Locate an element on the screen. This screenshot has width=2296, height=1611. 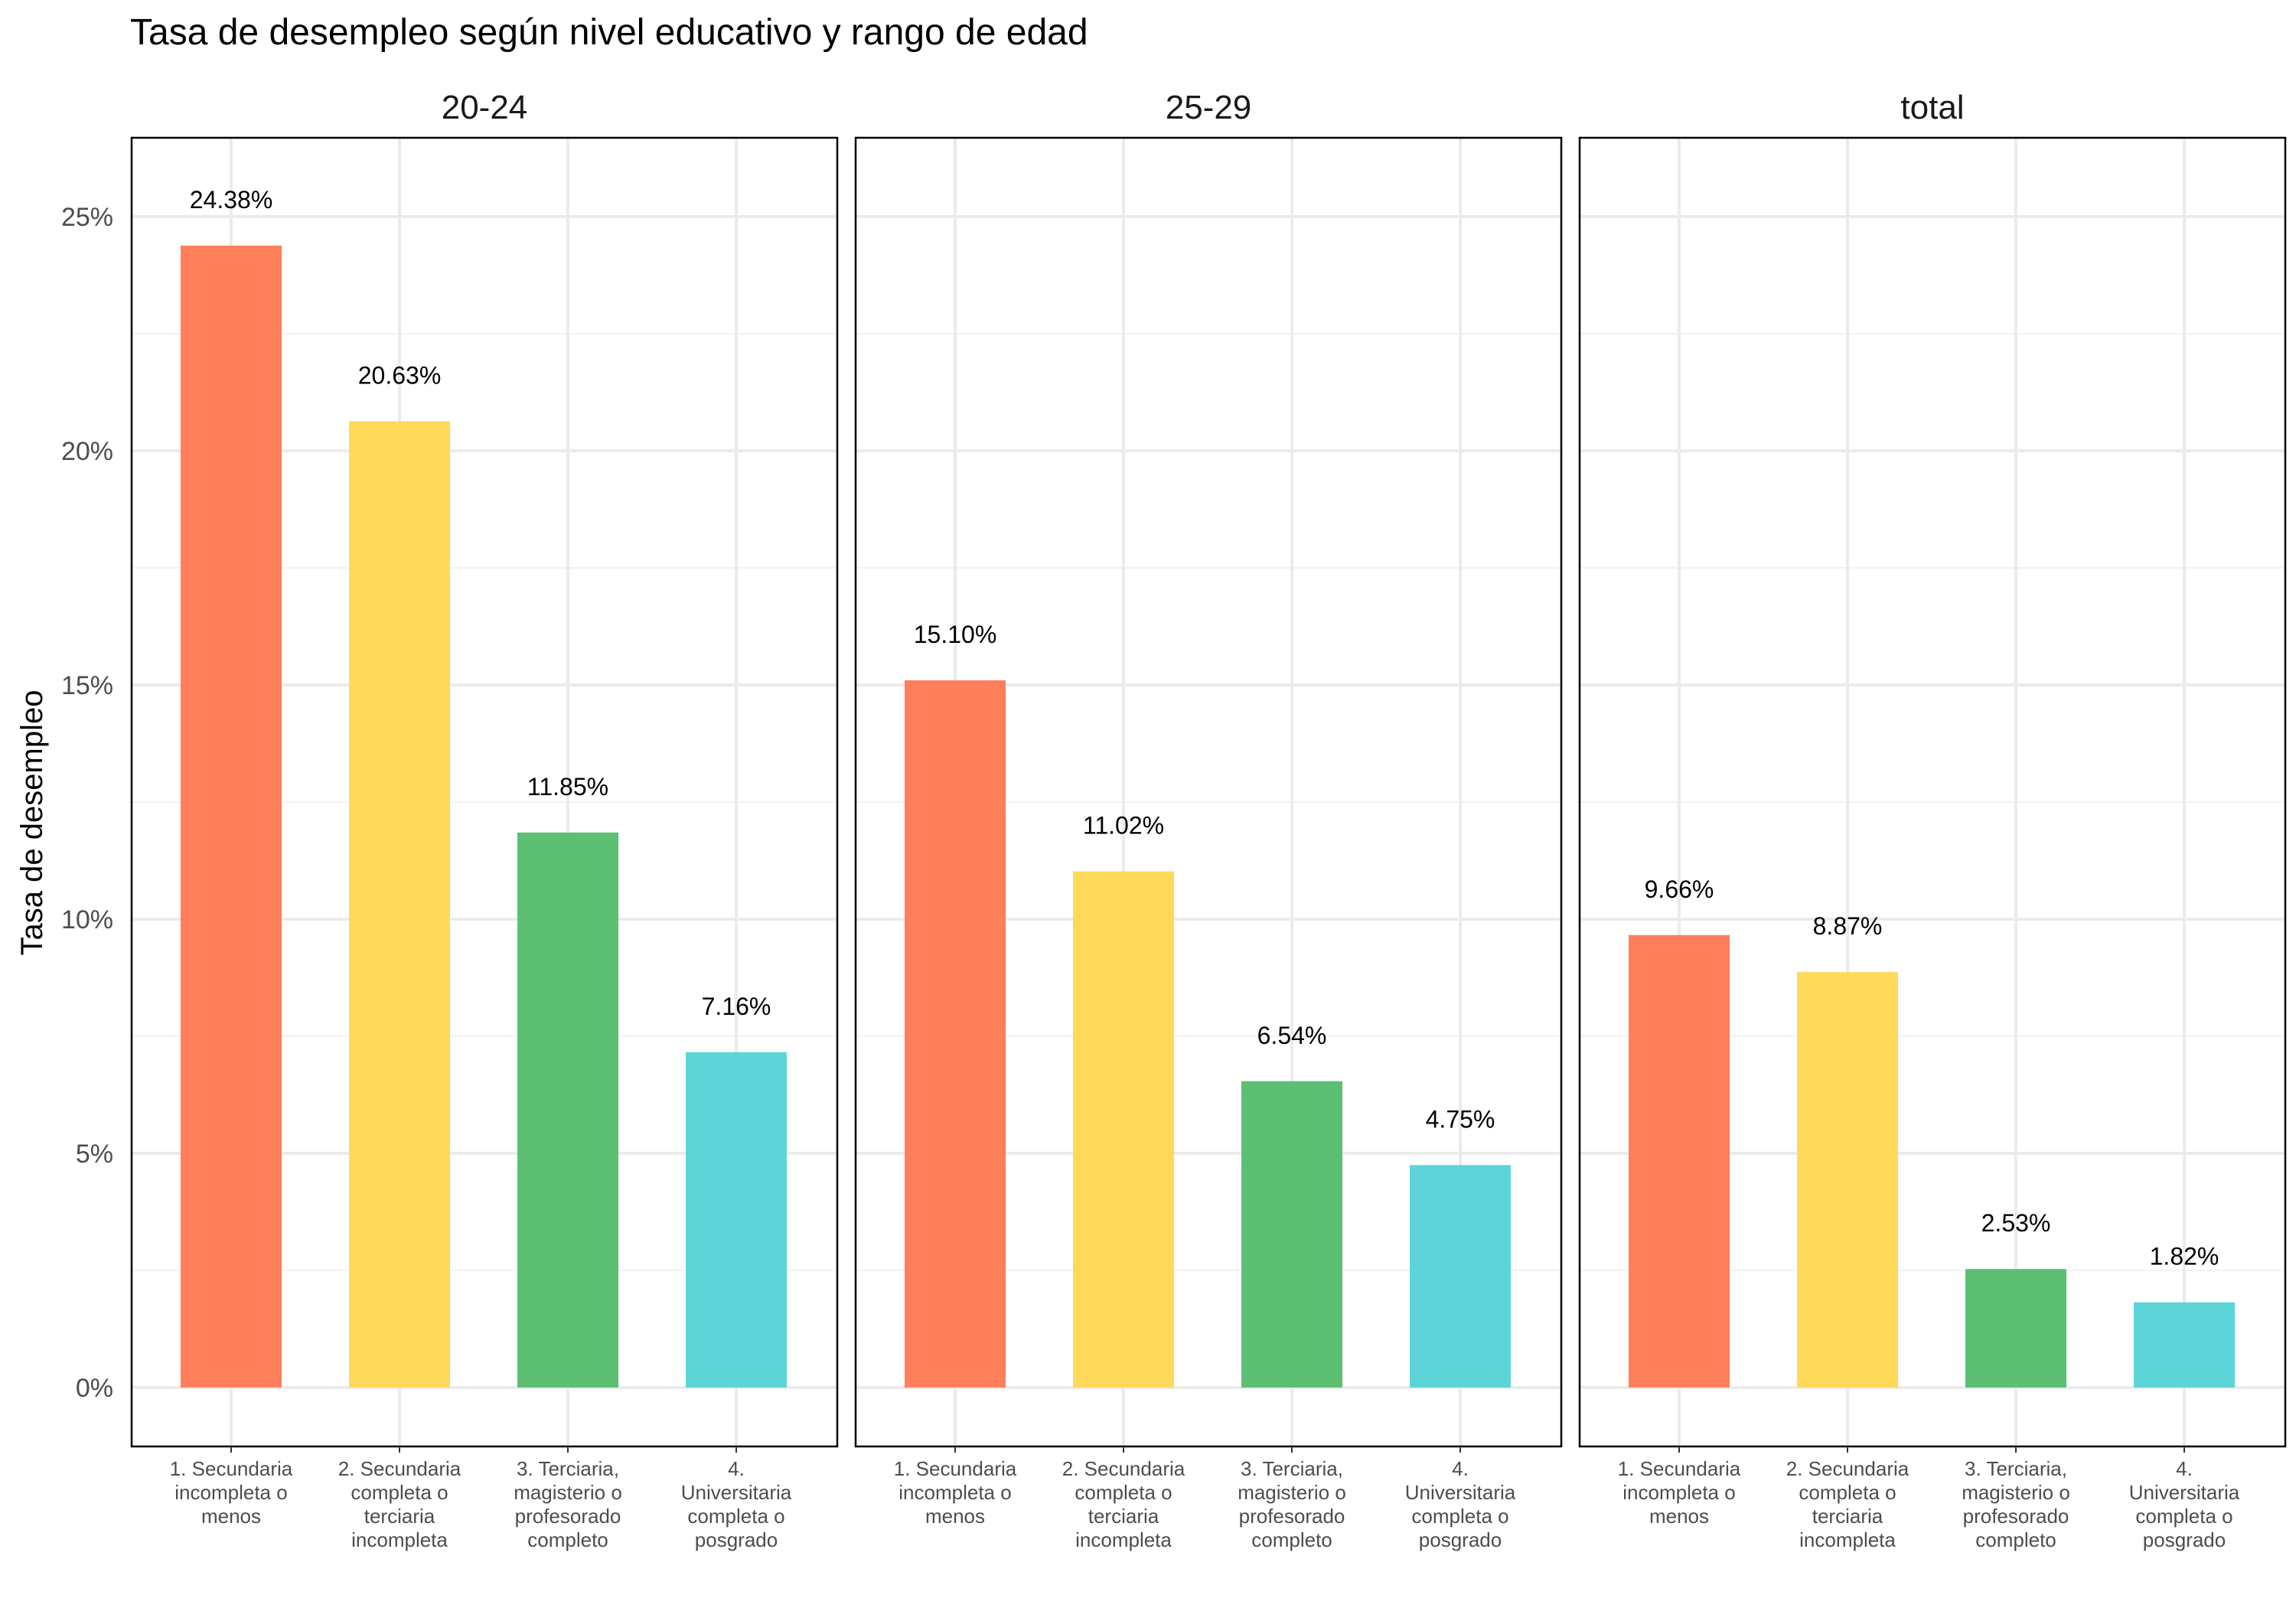
data-label: 7.16% is located at coordinates (736, 1006).